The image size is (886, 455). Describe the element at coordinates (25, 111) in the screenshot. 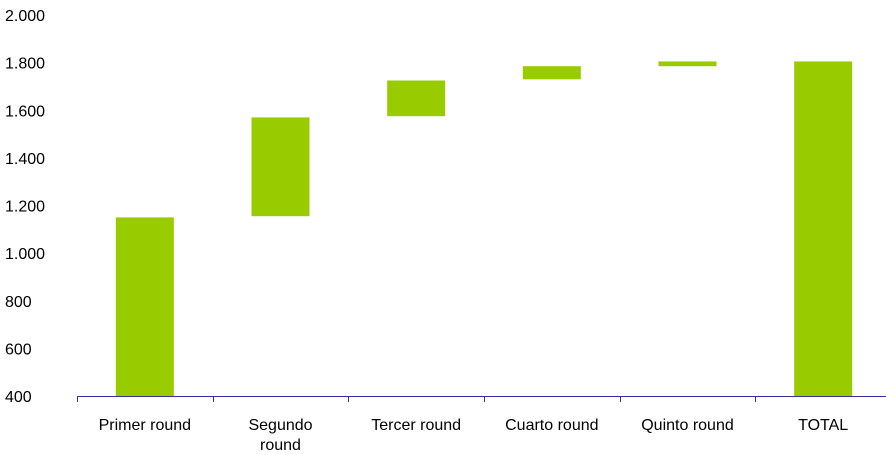

I see `y-tick-label: 1.600` at that location.